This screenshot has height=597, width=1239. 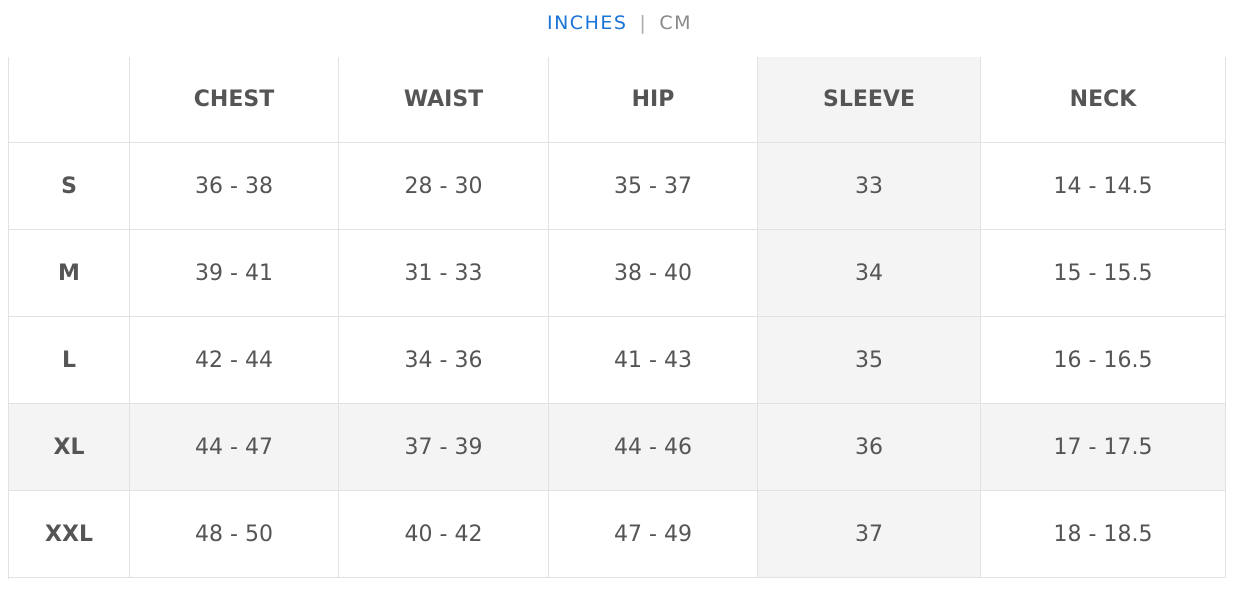 What do you see at coordinates (234, 447) in the screenshot?
I see `measurement: 44 - 47` at bounding box center [234, 447].